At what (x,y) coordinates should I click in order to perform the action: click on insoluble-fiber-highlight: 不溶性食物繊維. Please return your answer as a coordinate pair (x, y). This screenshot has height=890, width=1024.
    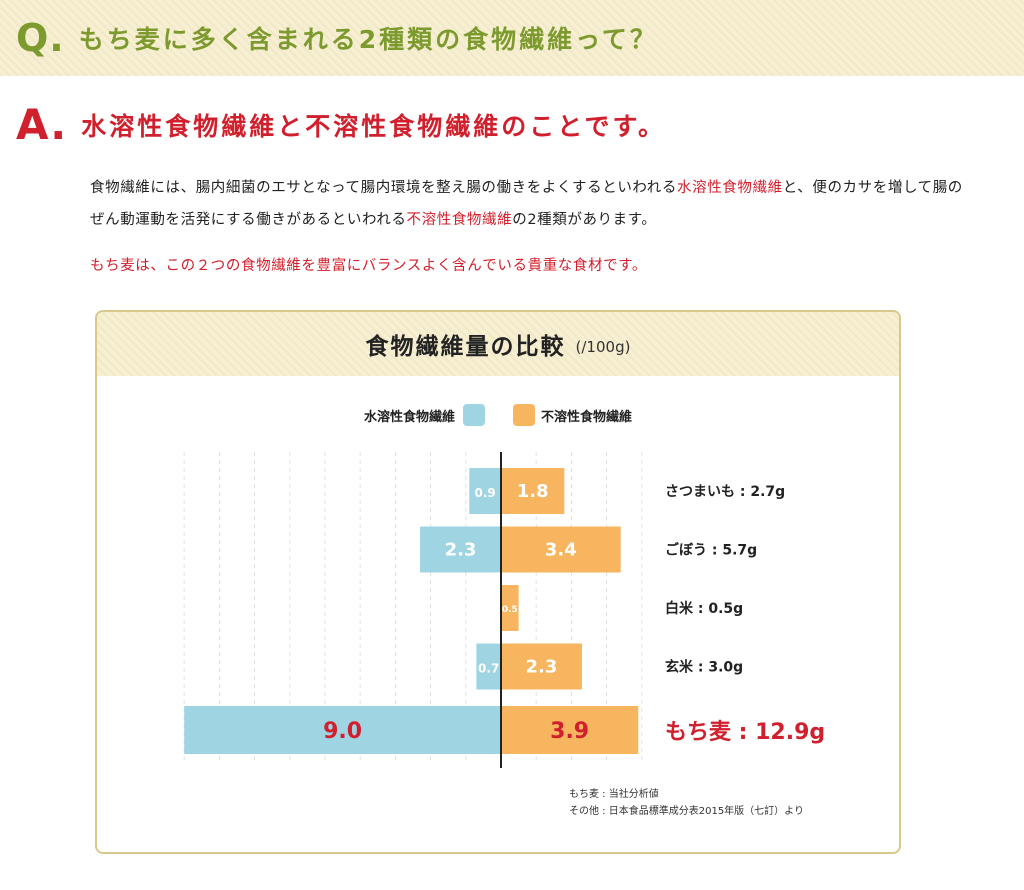
    Looking at the image, I should click on (459, 220).